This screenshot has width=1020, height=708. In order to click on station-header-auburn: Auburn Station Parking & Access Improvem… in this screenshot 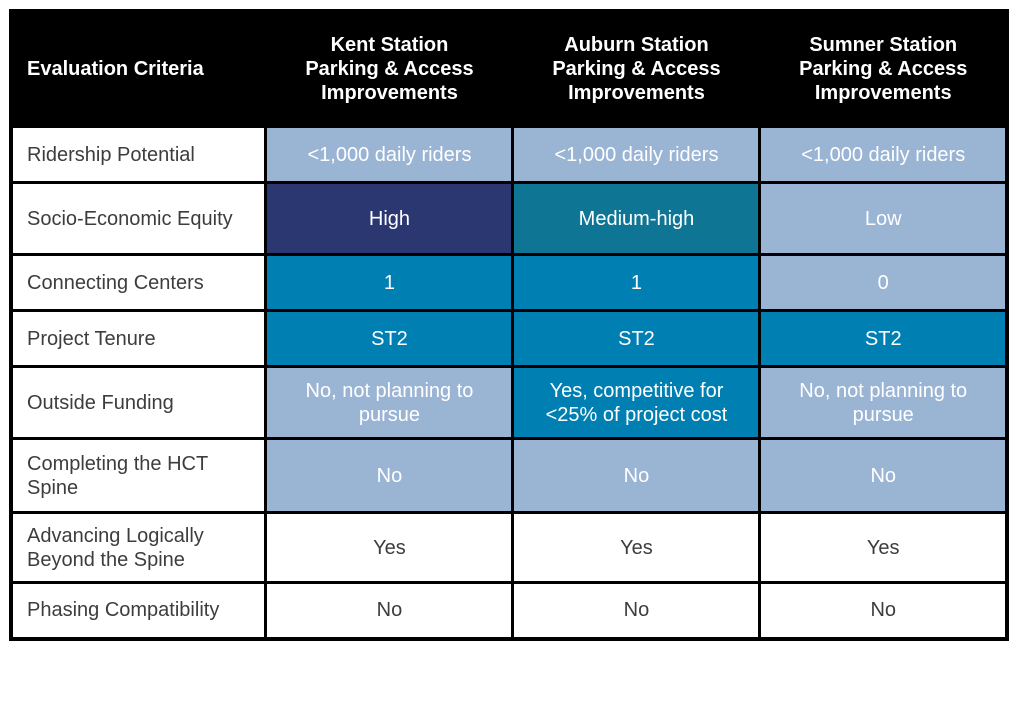, I will do `click(636, 68)`.